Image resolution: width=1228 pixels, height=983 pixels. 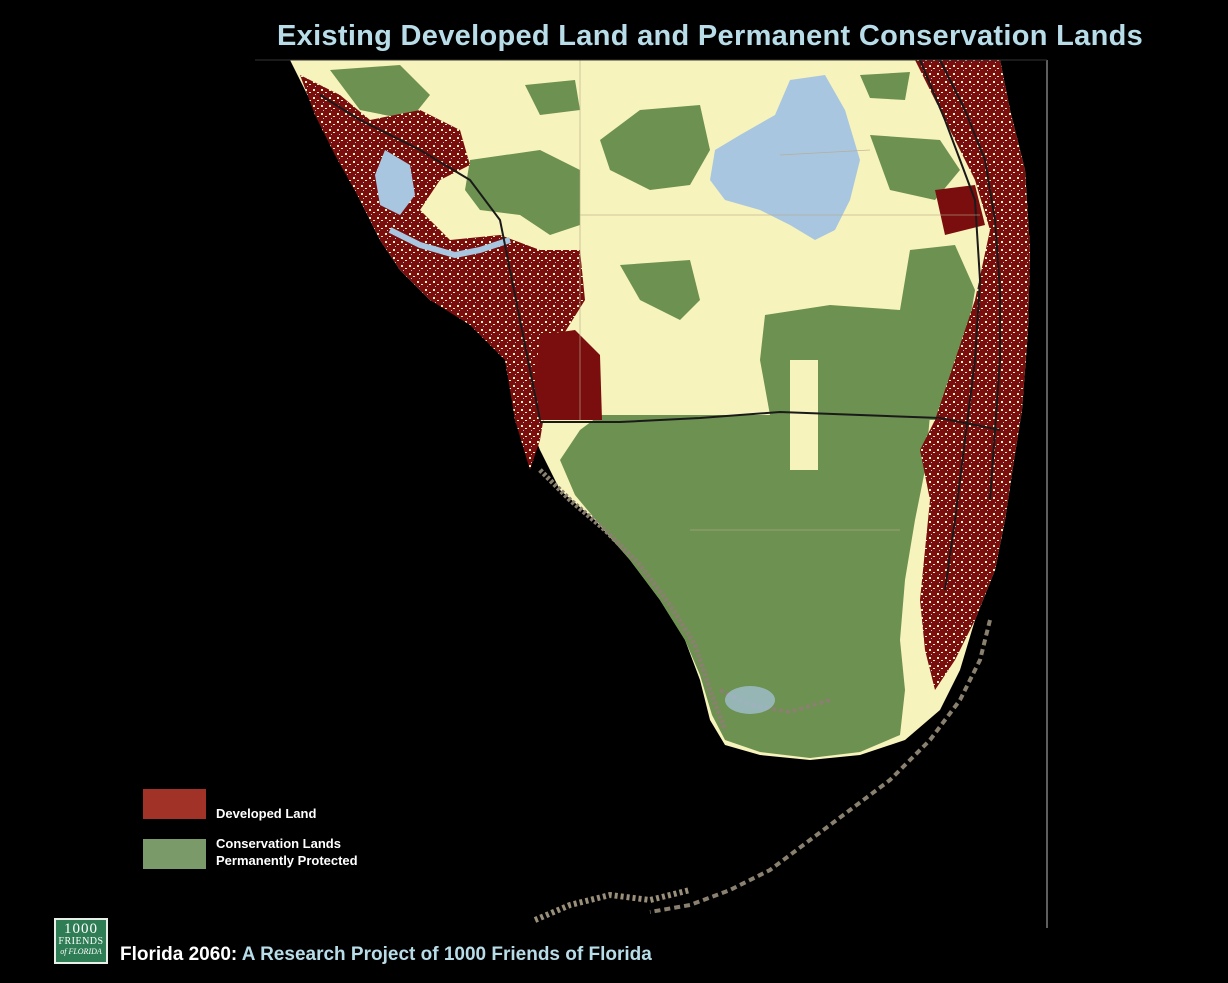 I want to click on caloosahatchee-river, so click(x=449, y=243).